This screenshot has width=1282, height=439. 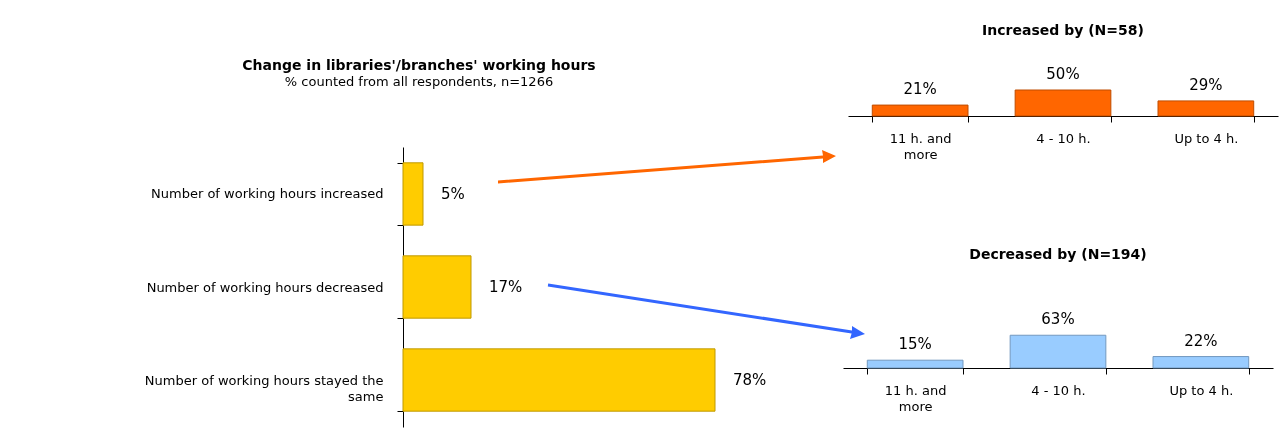 I want to click on y-tick-label: Number of working hours increased, so click(x=267, y=194).